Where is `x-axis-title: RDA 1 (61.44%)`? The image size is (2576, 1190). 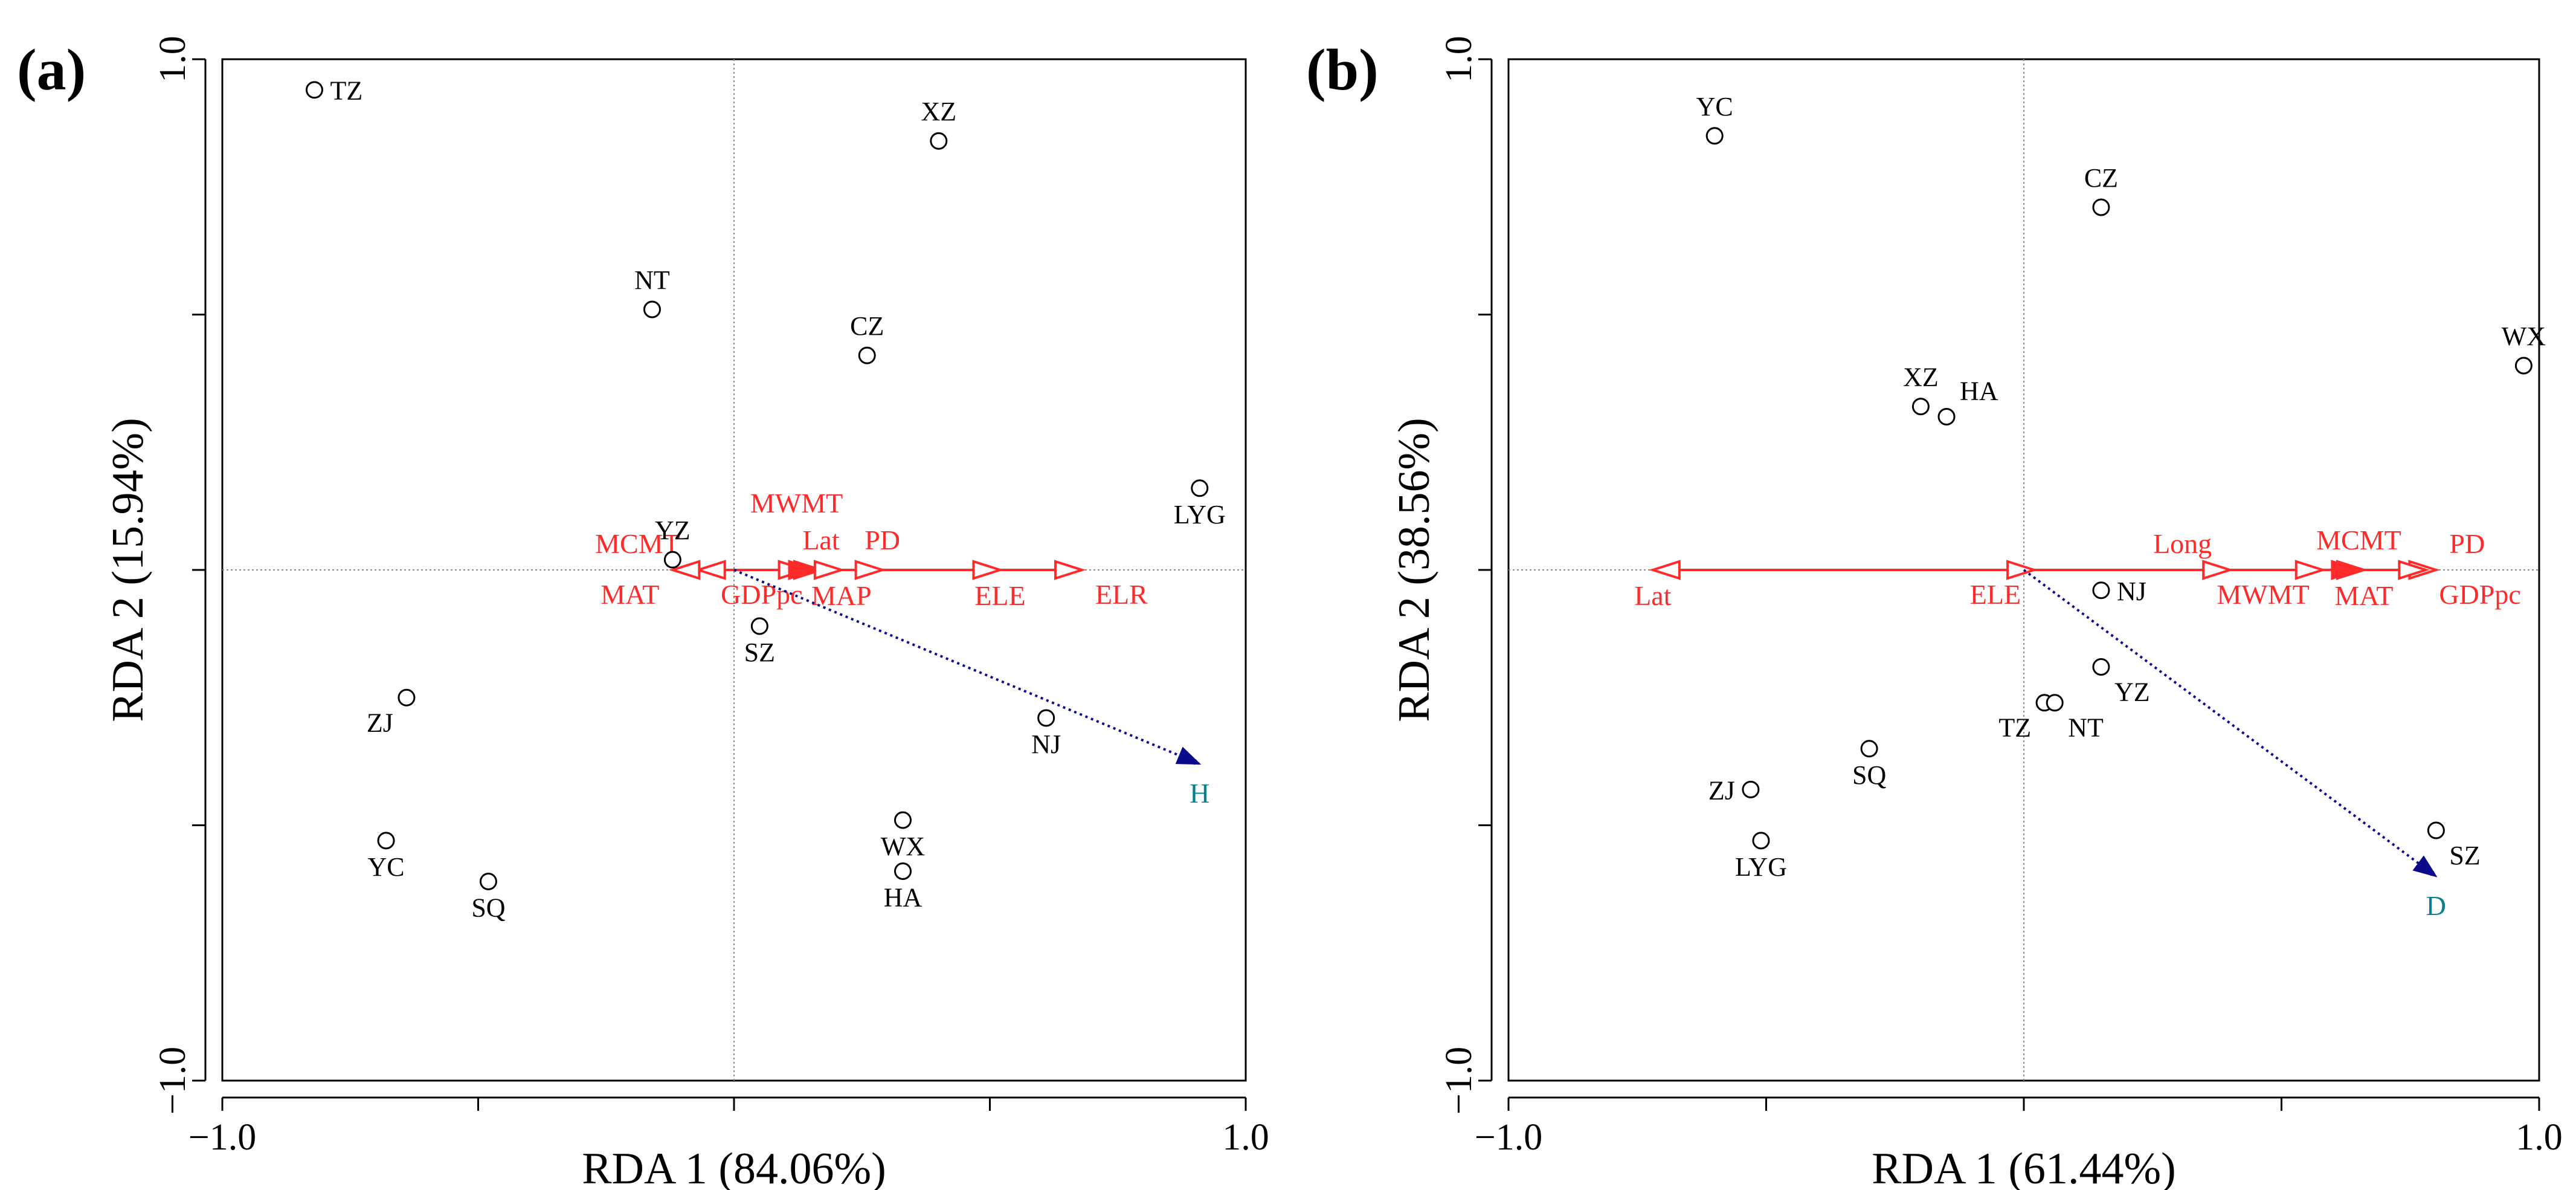 x-axis-title: RDA 1 (61.44%) is located at coordinates (2024, 1167).